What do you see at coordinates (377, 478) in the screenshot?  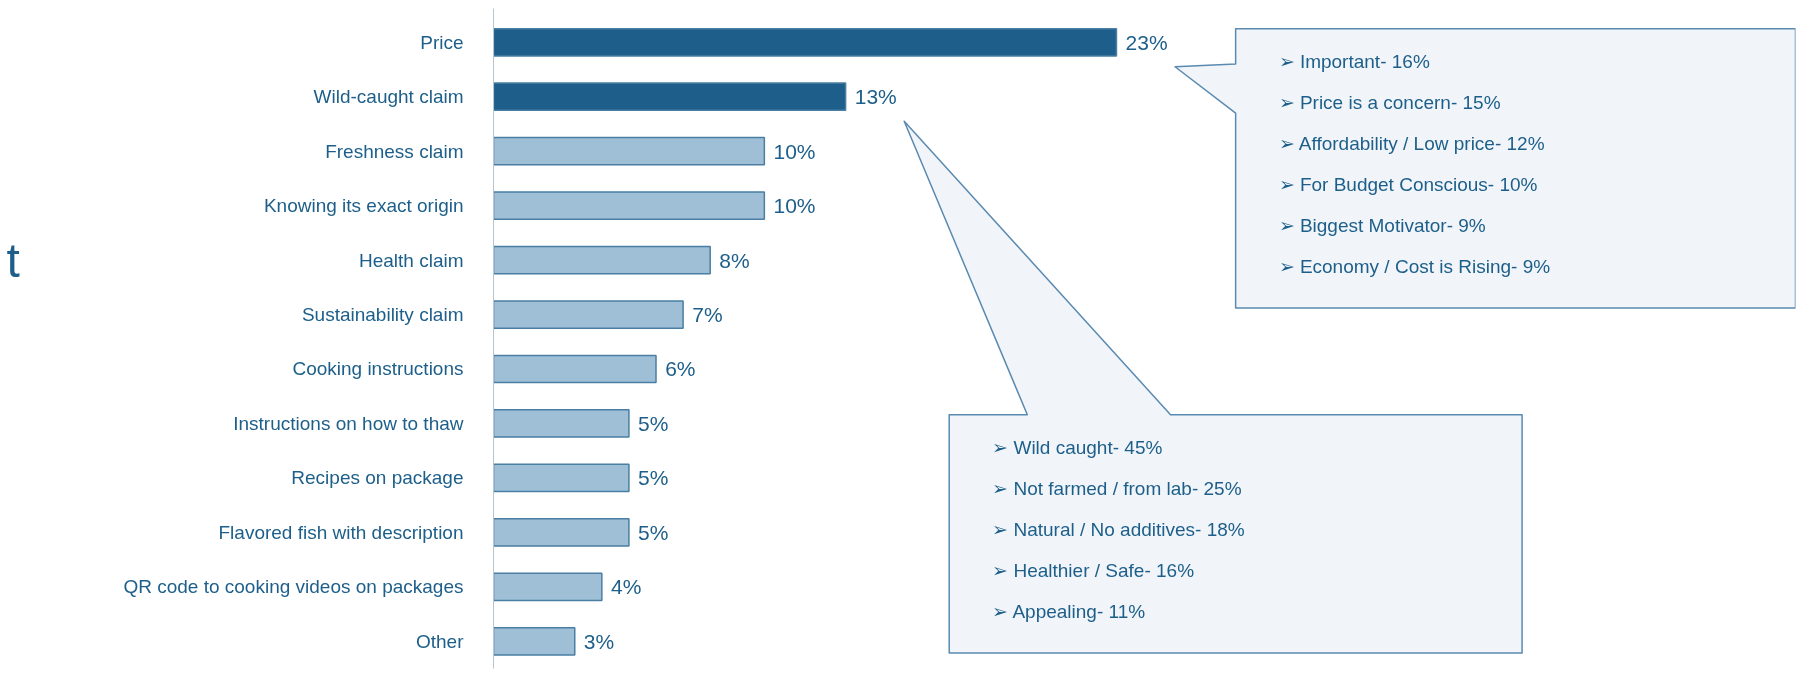 I see `y-tick-label: Recipes on package` at bounding box center [377, 478].